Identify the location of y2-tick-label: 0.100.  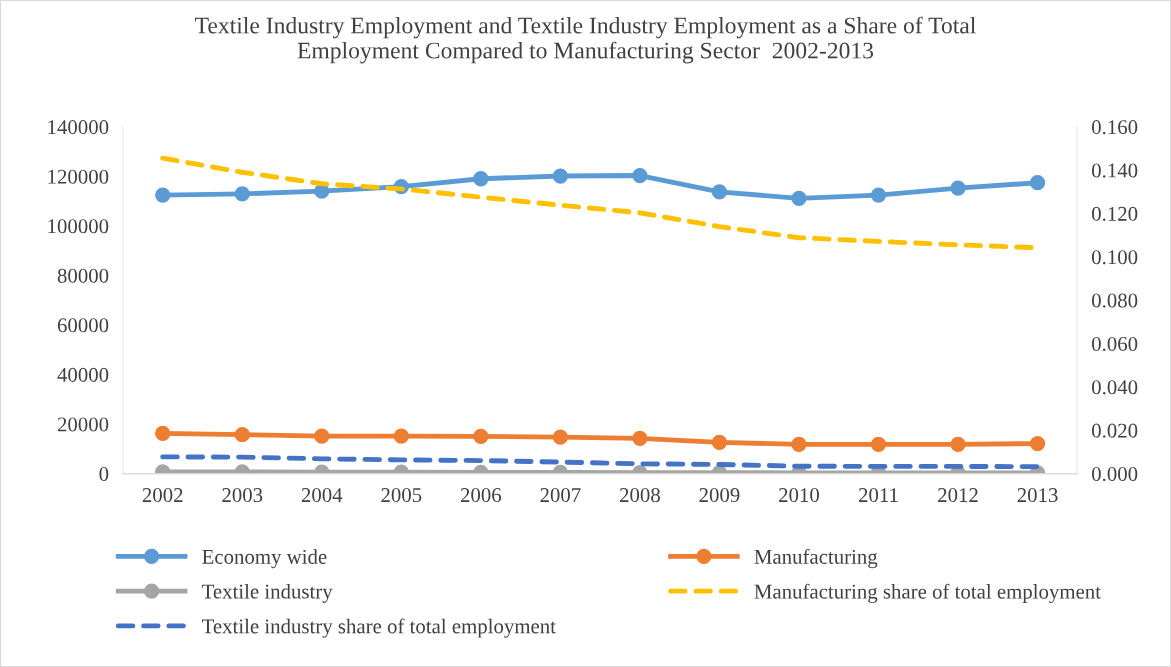
(1115, 257).